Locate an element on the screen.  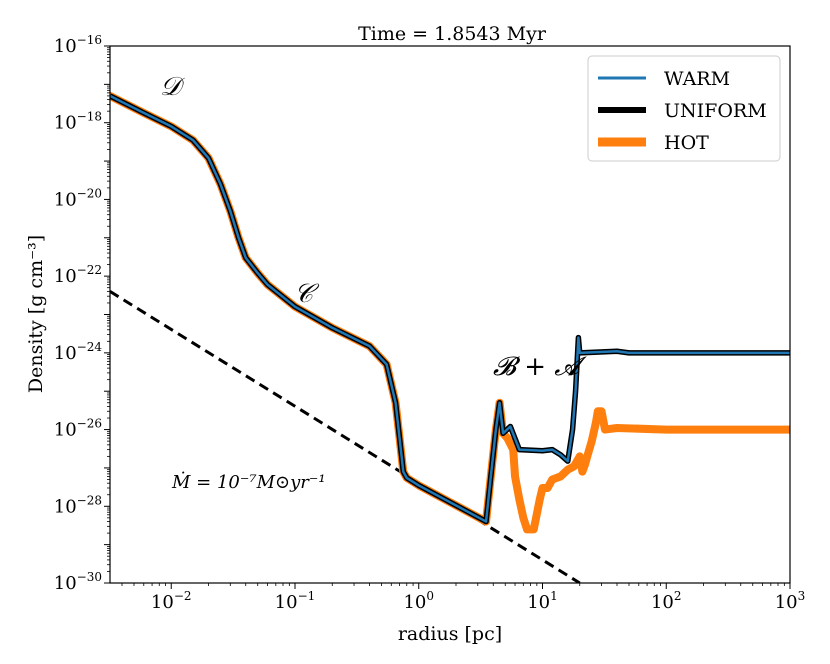
x-tick-label: 10² is located at coordinates (666, 601).